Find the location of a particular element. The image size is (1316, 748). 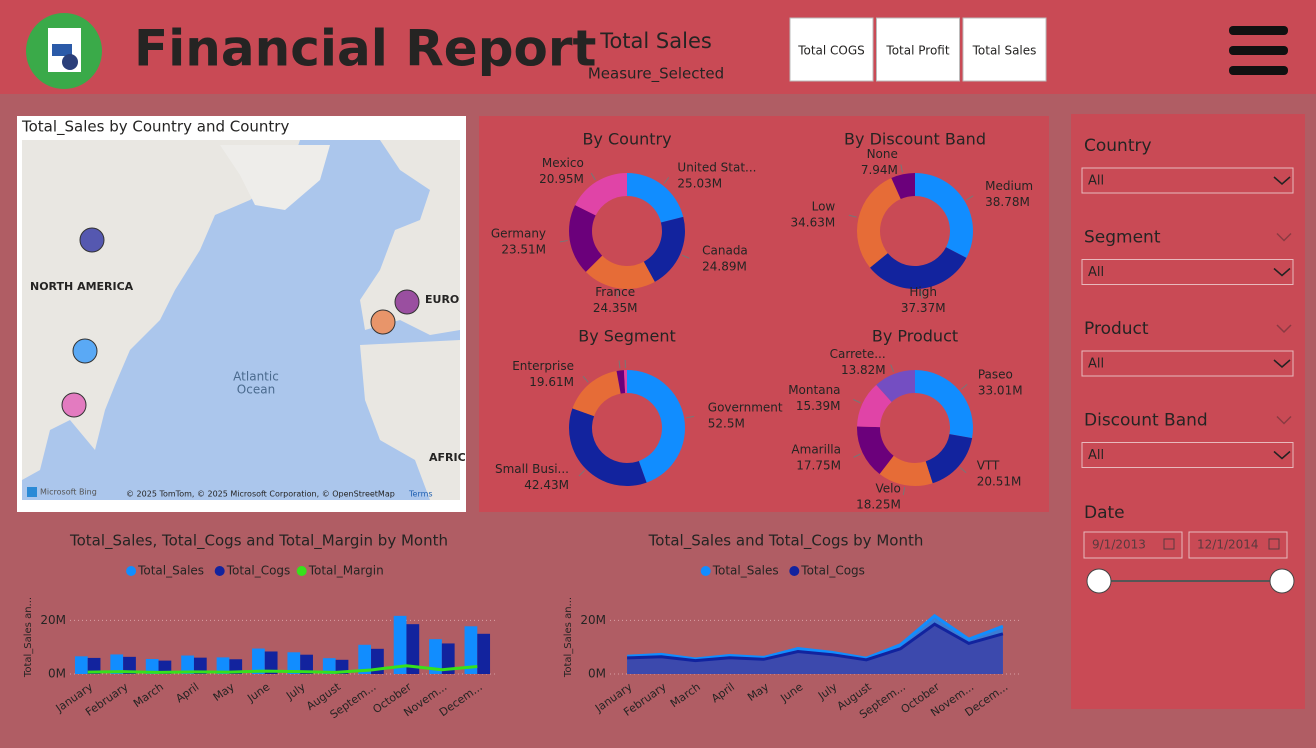

donut-label: Low is located at coordinates (824, 206).